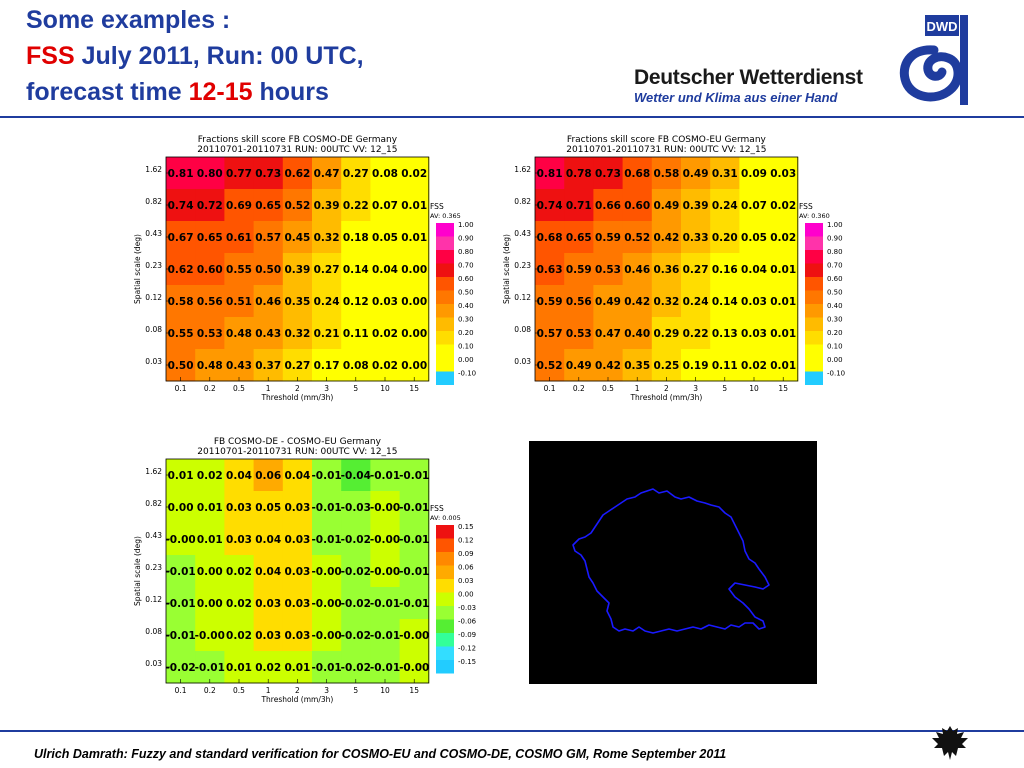  I want to click on dwd-logo-icon: DWD, so click(933, 60).